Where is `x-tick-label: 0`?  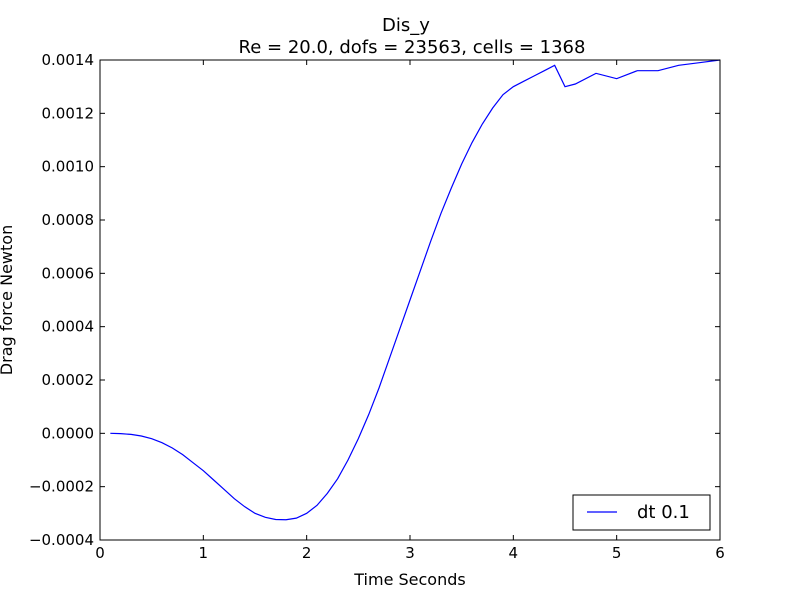
x-tick-label: 0 is located at coordinates (100, 553).